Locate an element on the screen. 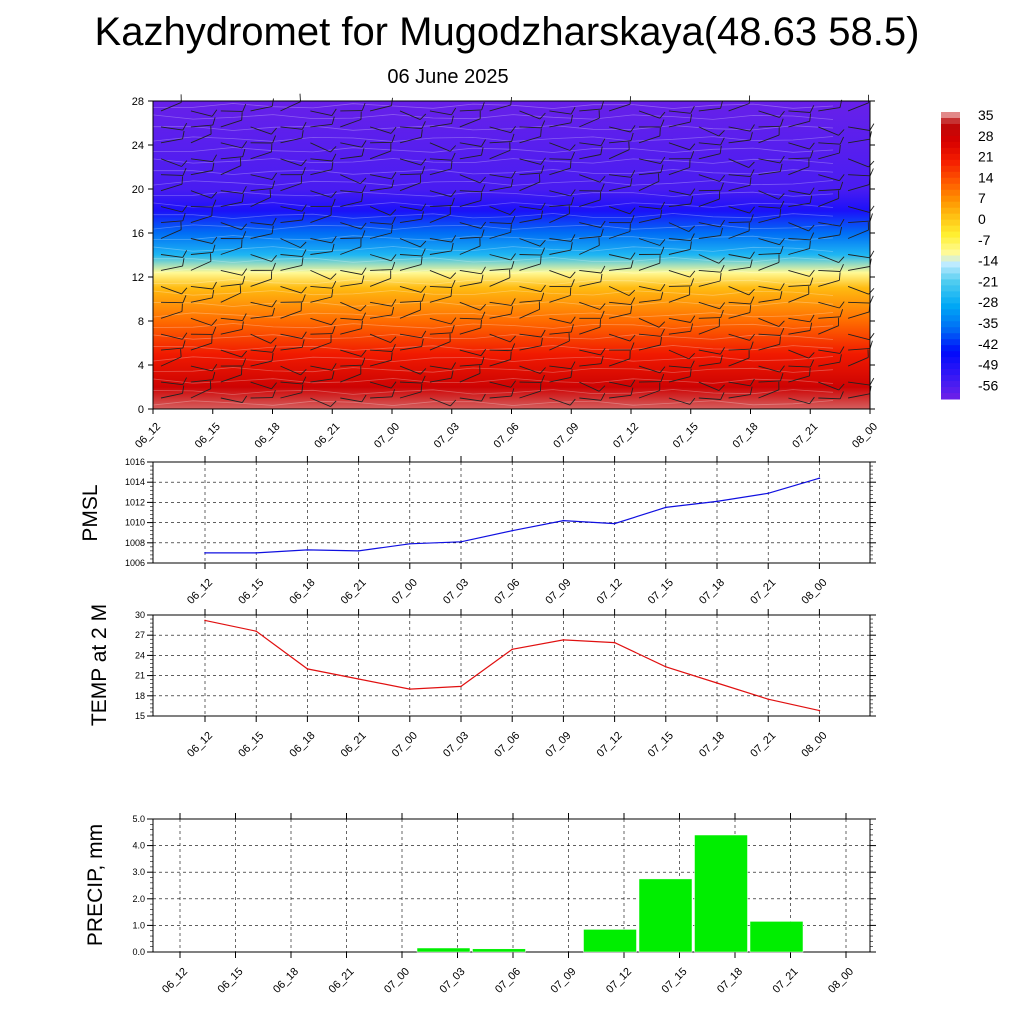 Image resolution: width=1024 pixels, height=1024 pixels. x-tick-label: 08_00 is located at coordinates (841, 981).